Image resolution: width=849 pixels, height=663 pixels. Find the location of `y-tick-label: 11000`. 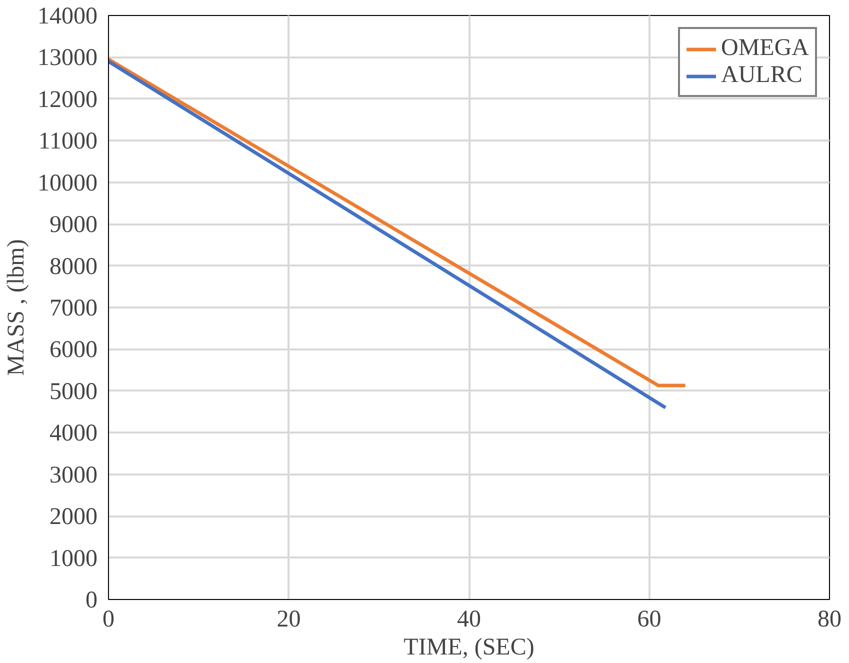

y-tick-label: 11000 is located at coordinates (68, 141).